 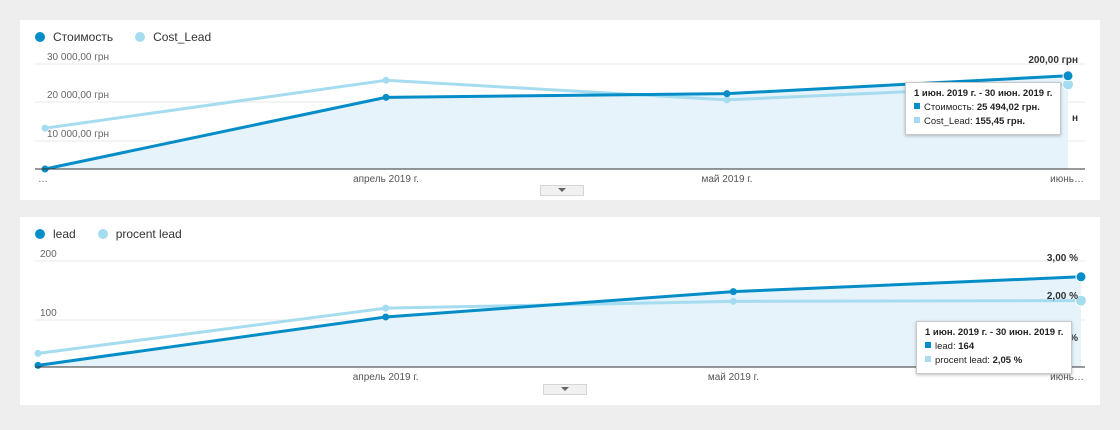 I want to click on legend-item-cost: Стоимость, so click(x=74, y=37).